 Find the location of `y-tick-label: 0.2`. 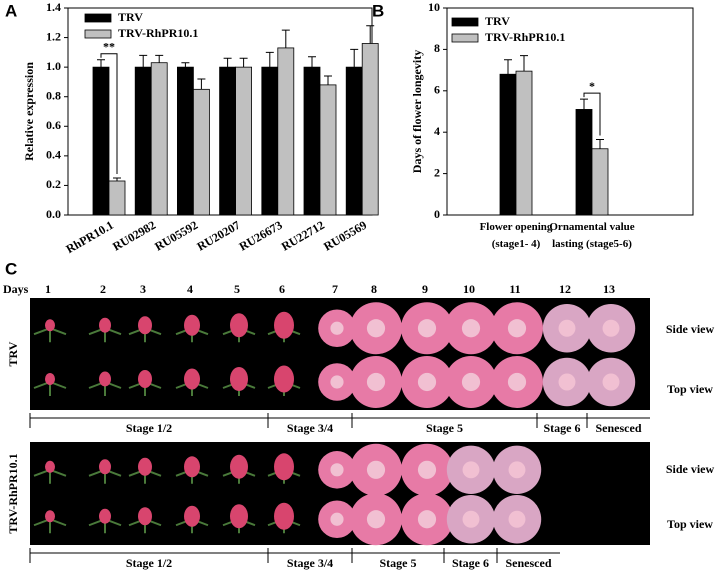

y-tick-label: 0.2 is located at coordinates (53, 184).